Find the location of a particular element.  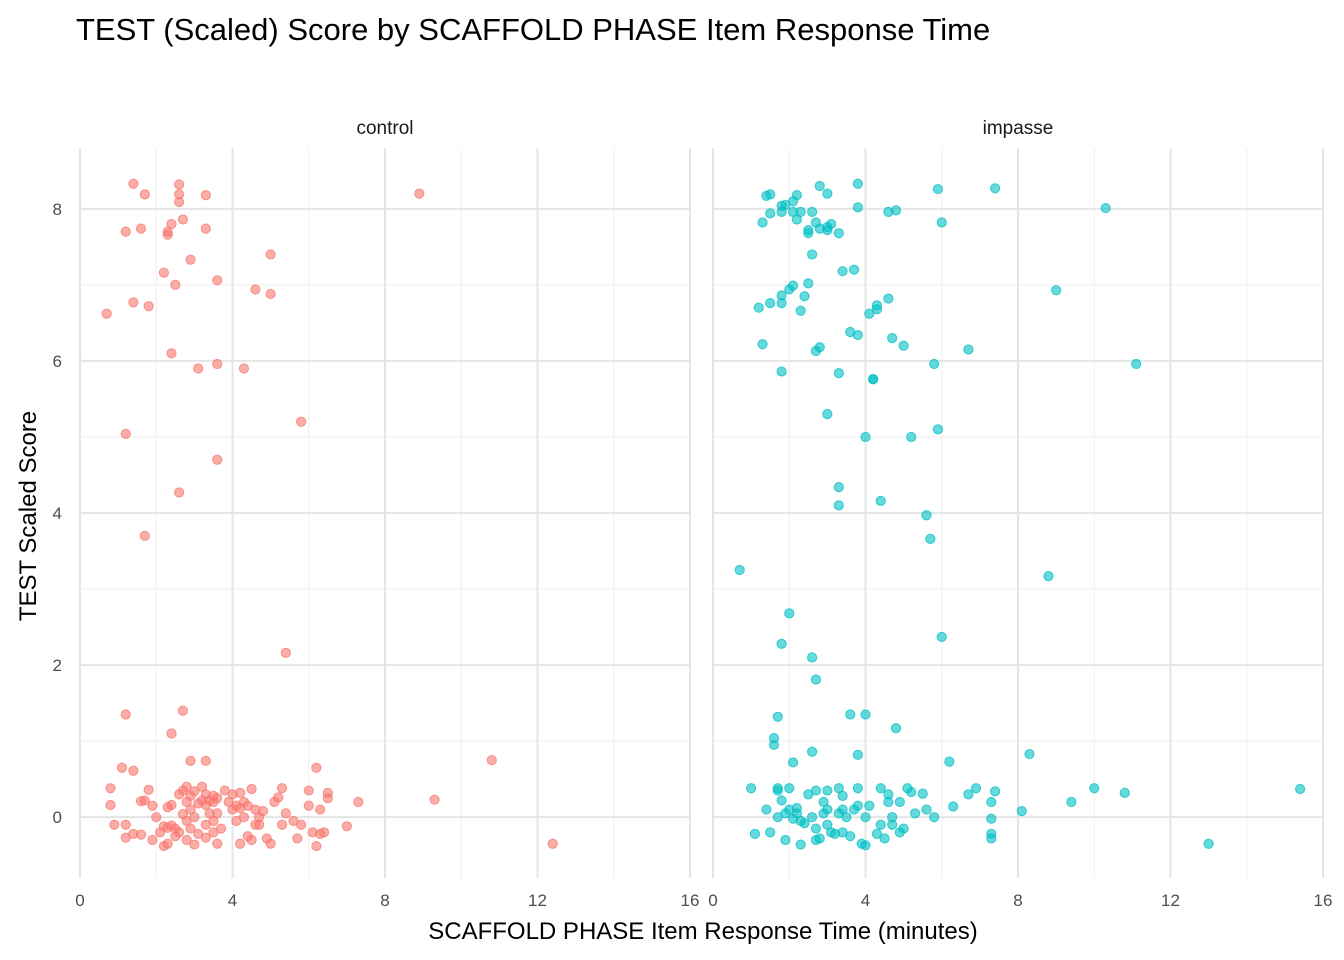

x-tick-label: 8 is located at coordinates (384, 900).